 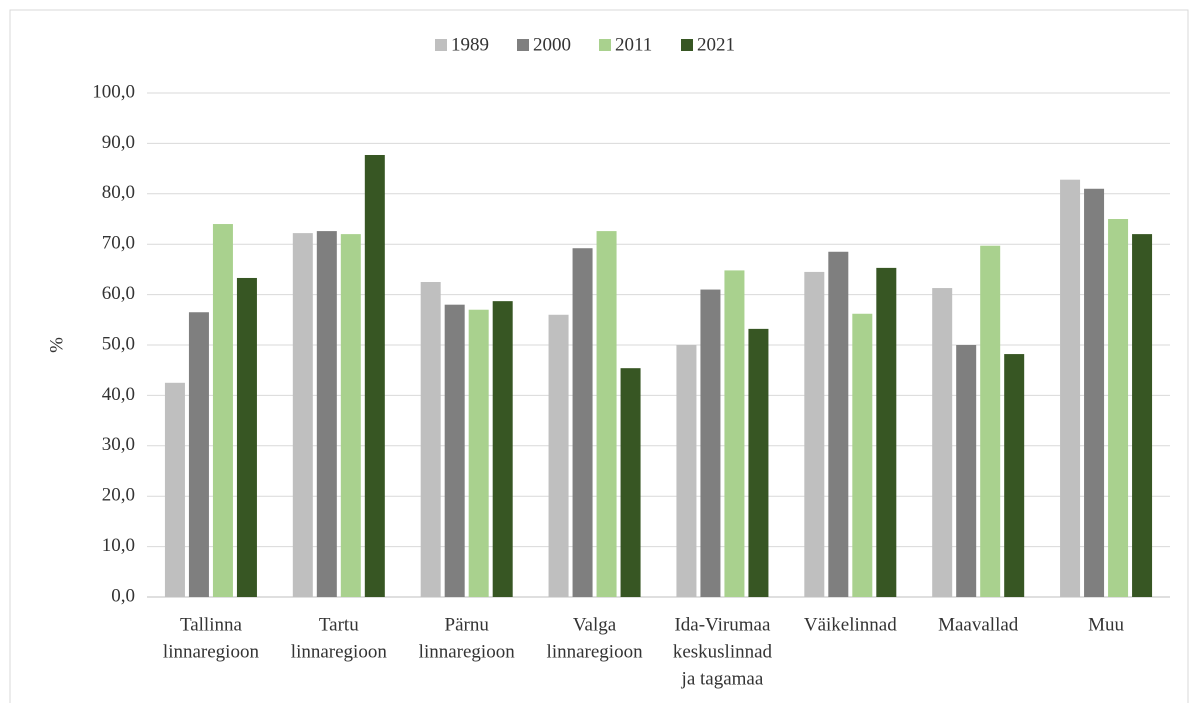 I want to click on y-tick-label: 100,0, so click(x=113, y=91).